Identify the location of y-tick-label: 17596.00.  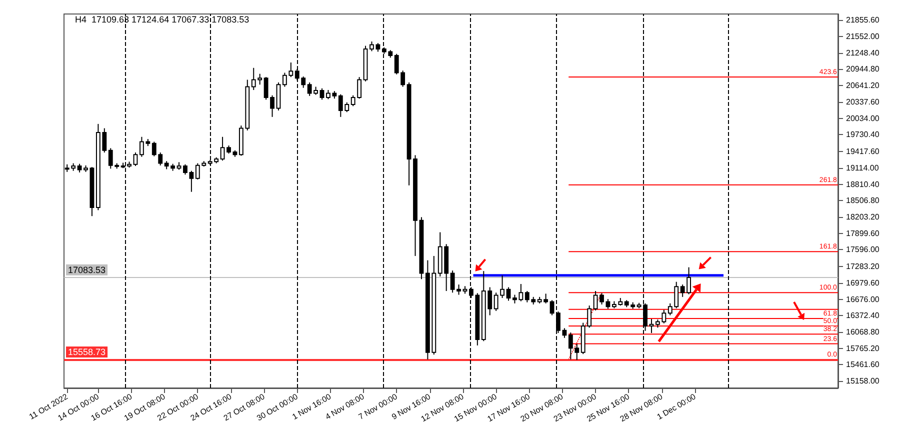
(863, 249).